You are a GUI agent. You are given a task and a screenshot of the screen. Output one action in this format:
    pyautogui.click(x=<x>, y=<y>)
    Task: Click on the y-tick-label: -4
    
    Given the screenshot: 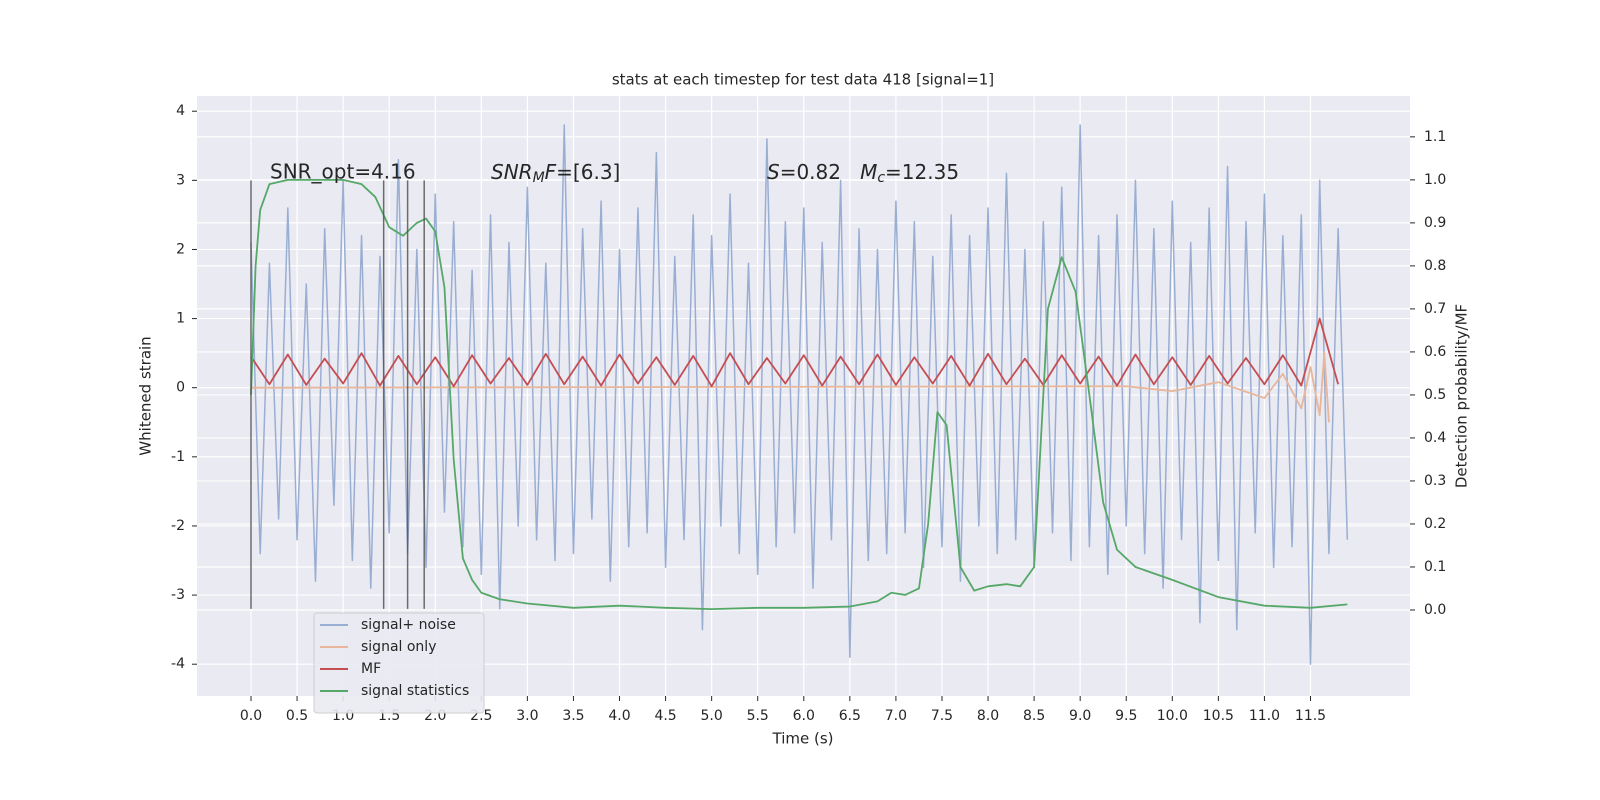 What is the action you would take?
    pyautogui.click(x=178, y=664)
    